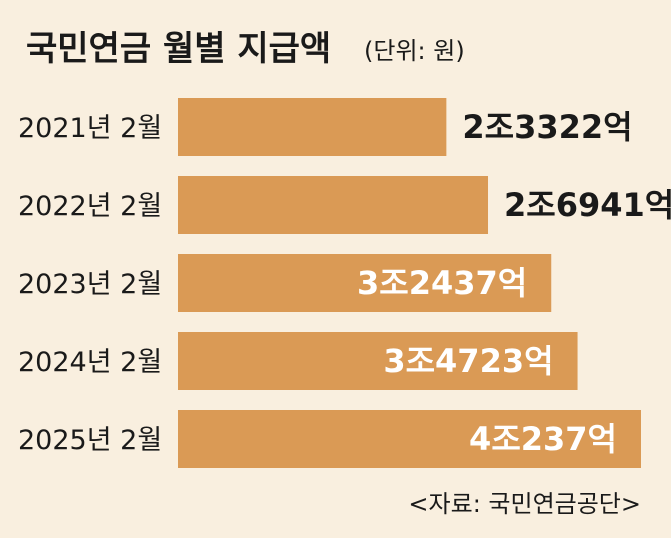 The image size is (671, 538). Describe the element at coordinates (90, 284) in the screenshot. I see `category-label: 2023년 2월` at that location.